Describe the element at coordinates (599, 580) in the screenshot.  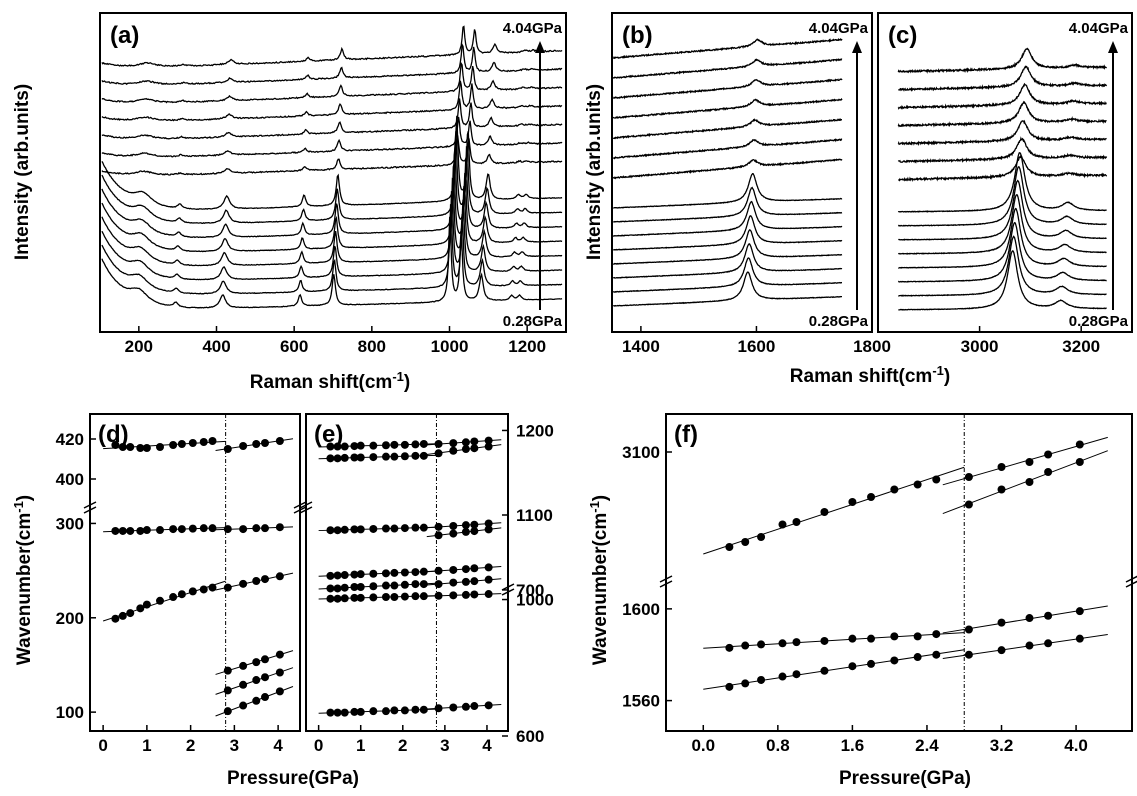
I see `y-axis-label-f: Wavenumber(cm-1)` at that location.